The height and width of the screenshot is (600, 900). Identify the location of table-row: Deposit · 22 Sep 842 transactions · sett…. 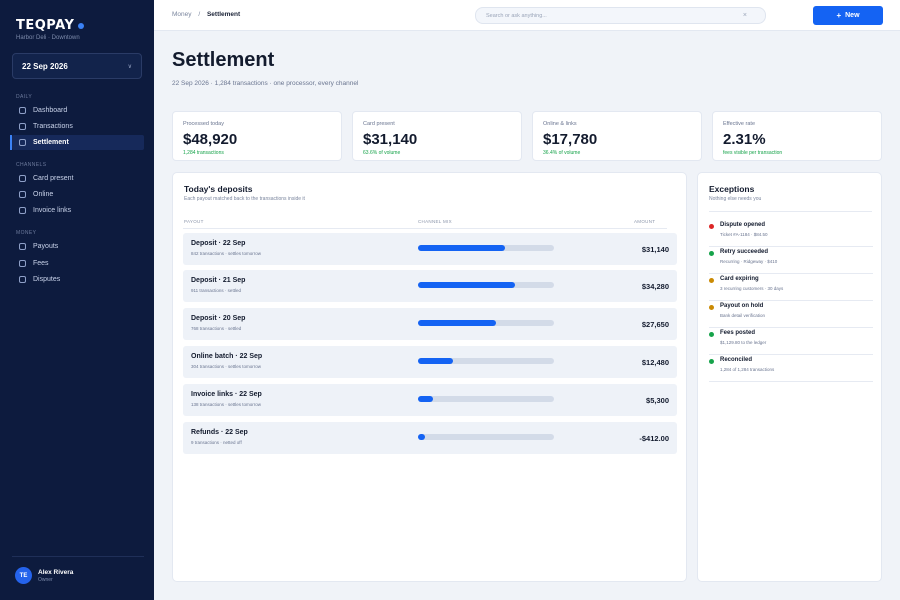
(430, 249).